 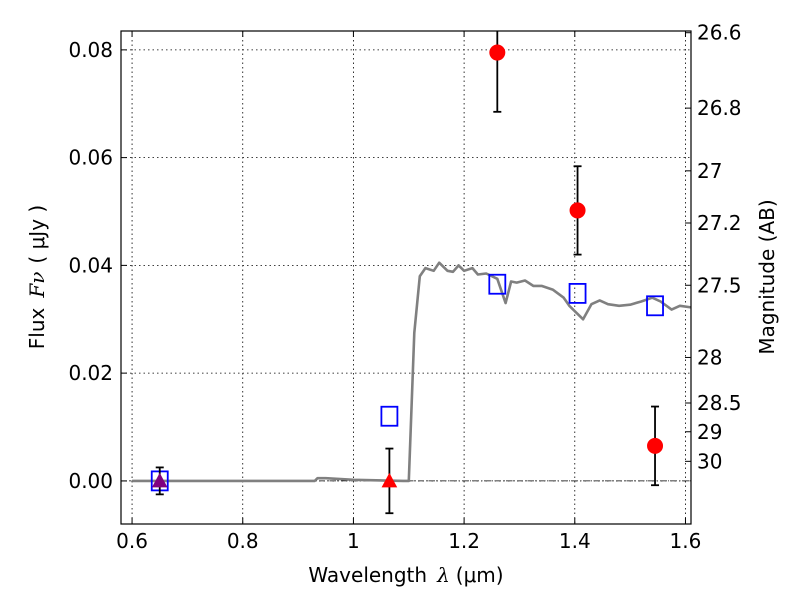 What do you see at coordinates (132, 541) in the screenshot?
I see `x-tick-label: 0.6` at bounding box center [132, 541].